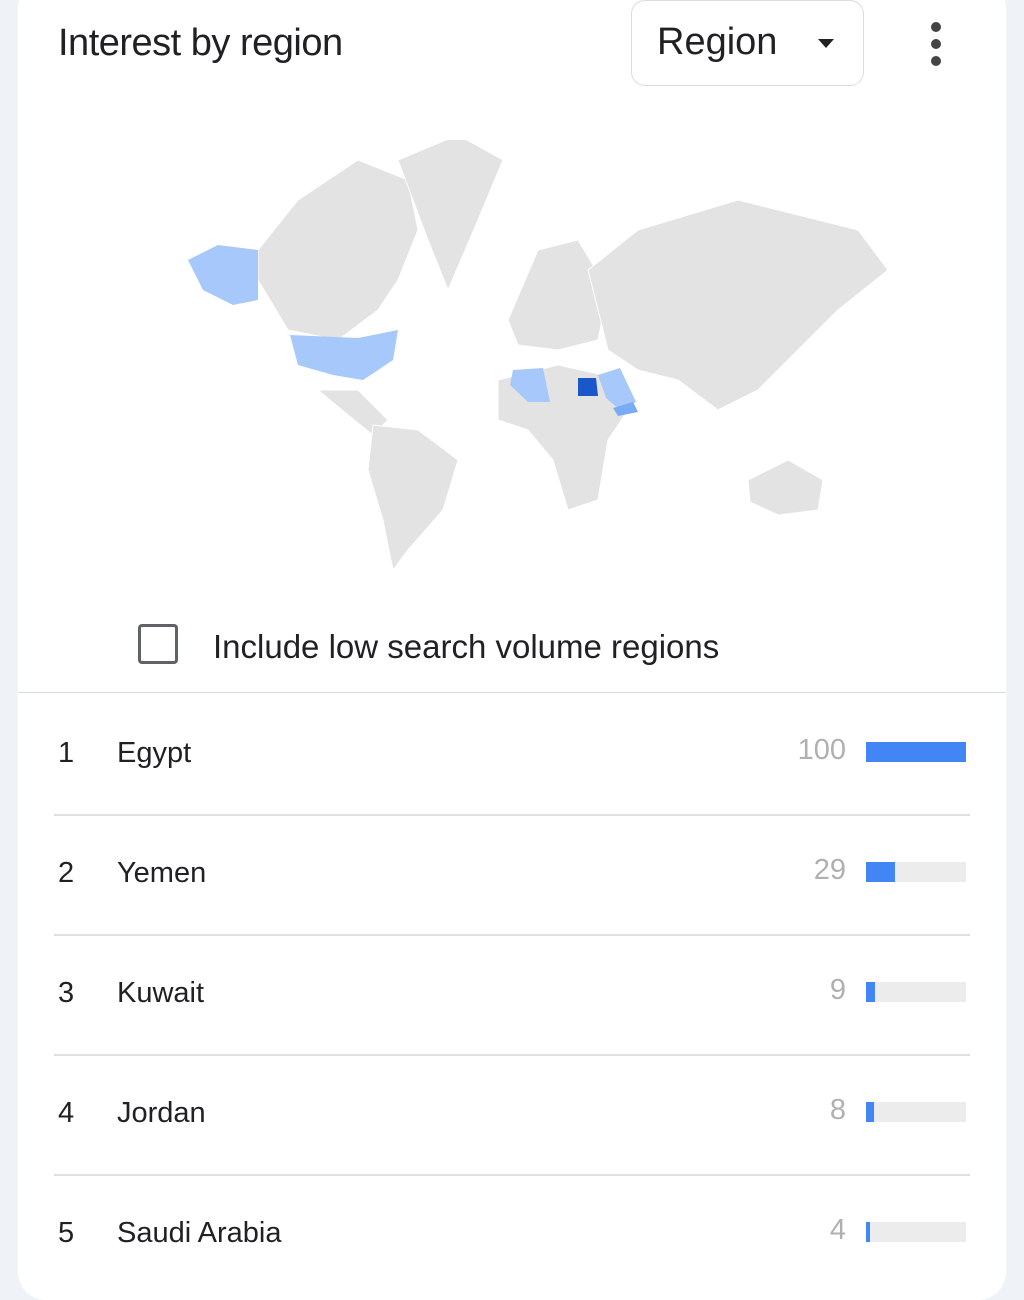 Image resolution: width=1024 pixels, height=1300 pixels. I want to click on map-yemen, so click(625, 409).